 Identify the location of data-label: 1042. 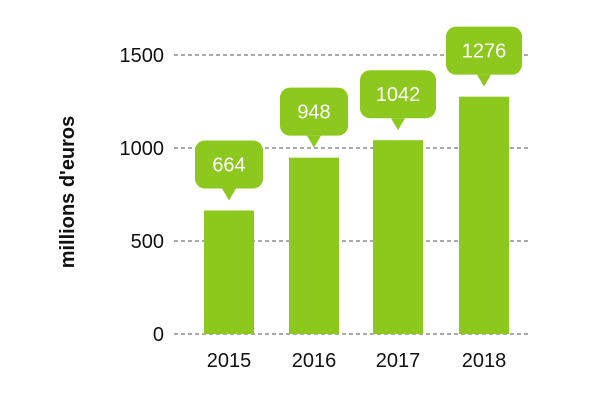
(398, 95).